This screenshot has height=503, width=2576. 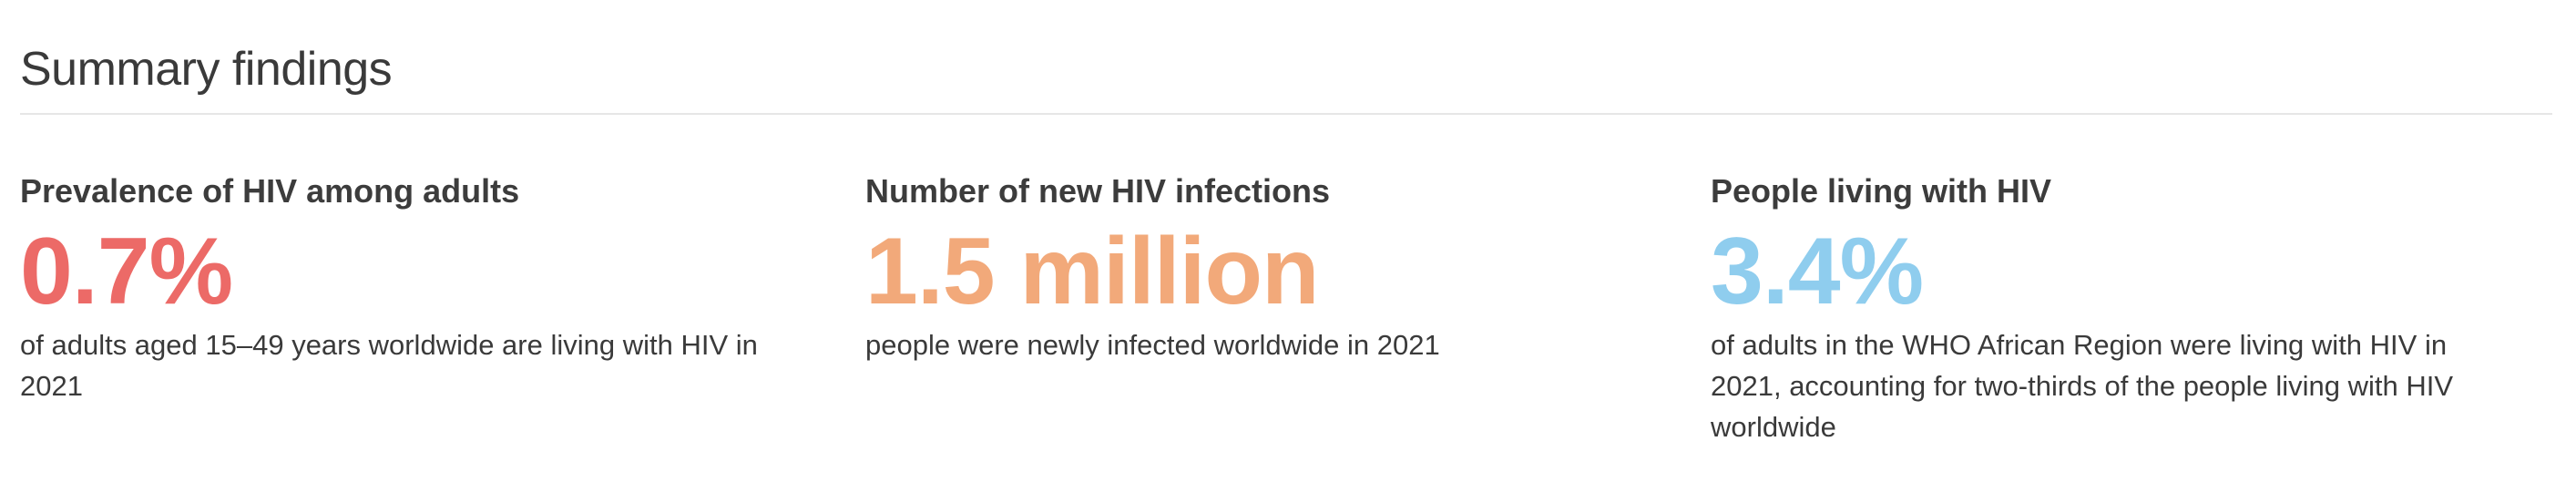 I want to click on section-title: Summary findings, so click(x=207, y=69).